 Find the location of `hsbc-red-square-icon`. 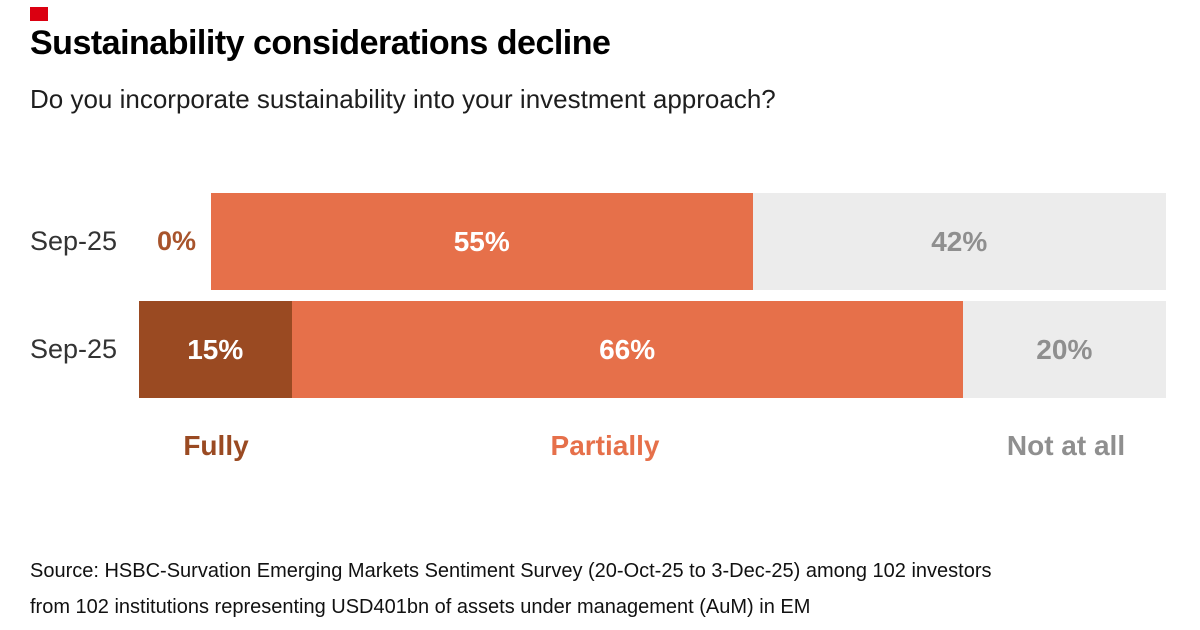

hsbc-red-square-icon is located at coordinates (39, 14).